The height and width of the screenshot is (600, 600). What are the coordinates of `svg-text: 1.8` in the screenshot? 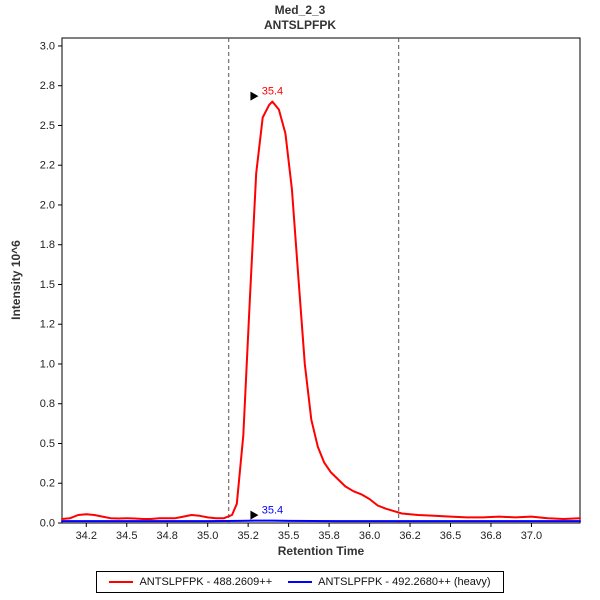 It's located at (47, 245).